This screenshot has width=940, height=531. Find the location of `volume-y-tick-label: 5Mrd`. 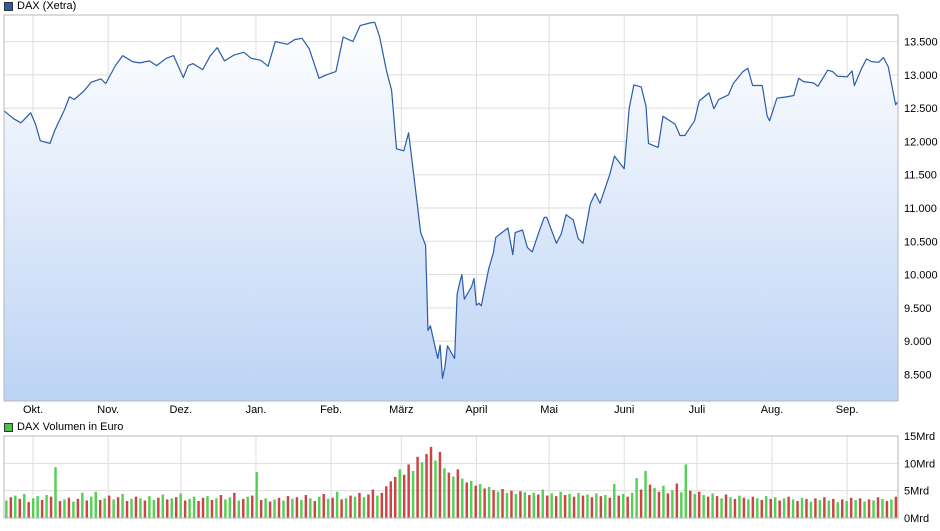

volume-y-tick-label: 5Mrd is located at coordinates (916, 492).